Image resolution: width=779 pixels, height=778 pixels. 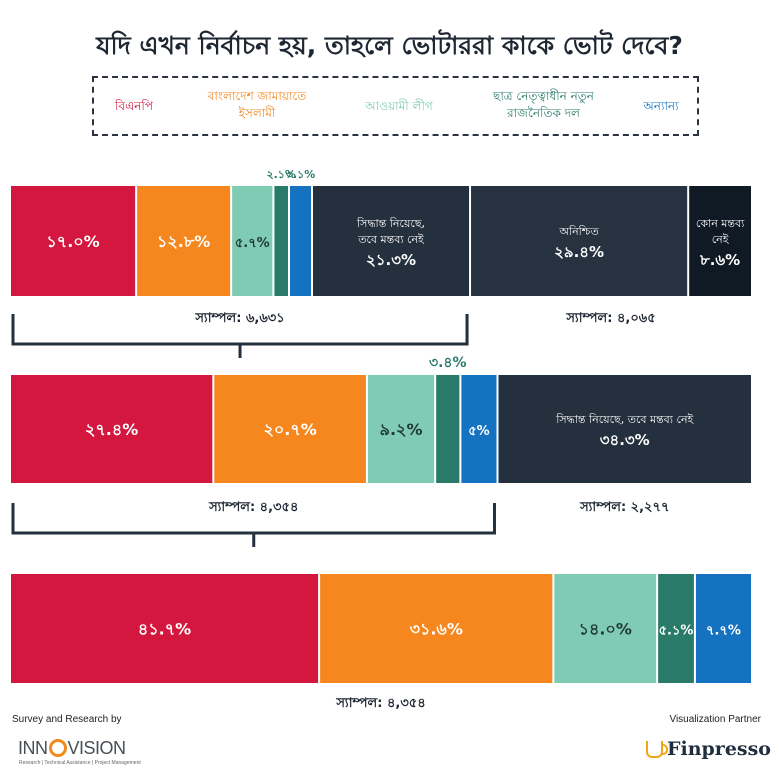 I want to click on data-label: ৫.৭%, so click(x=252, y=243).